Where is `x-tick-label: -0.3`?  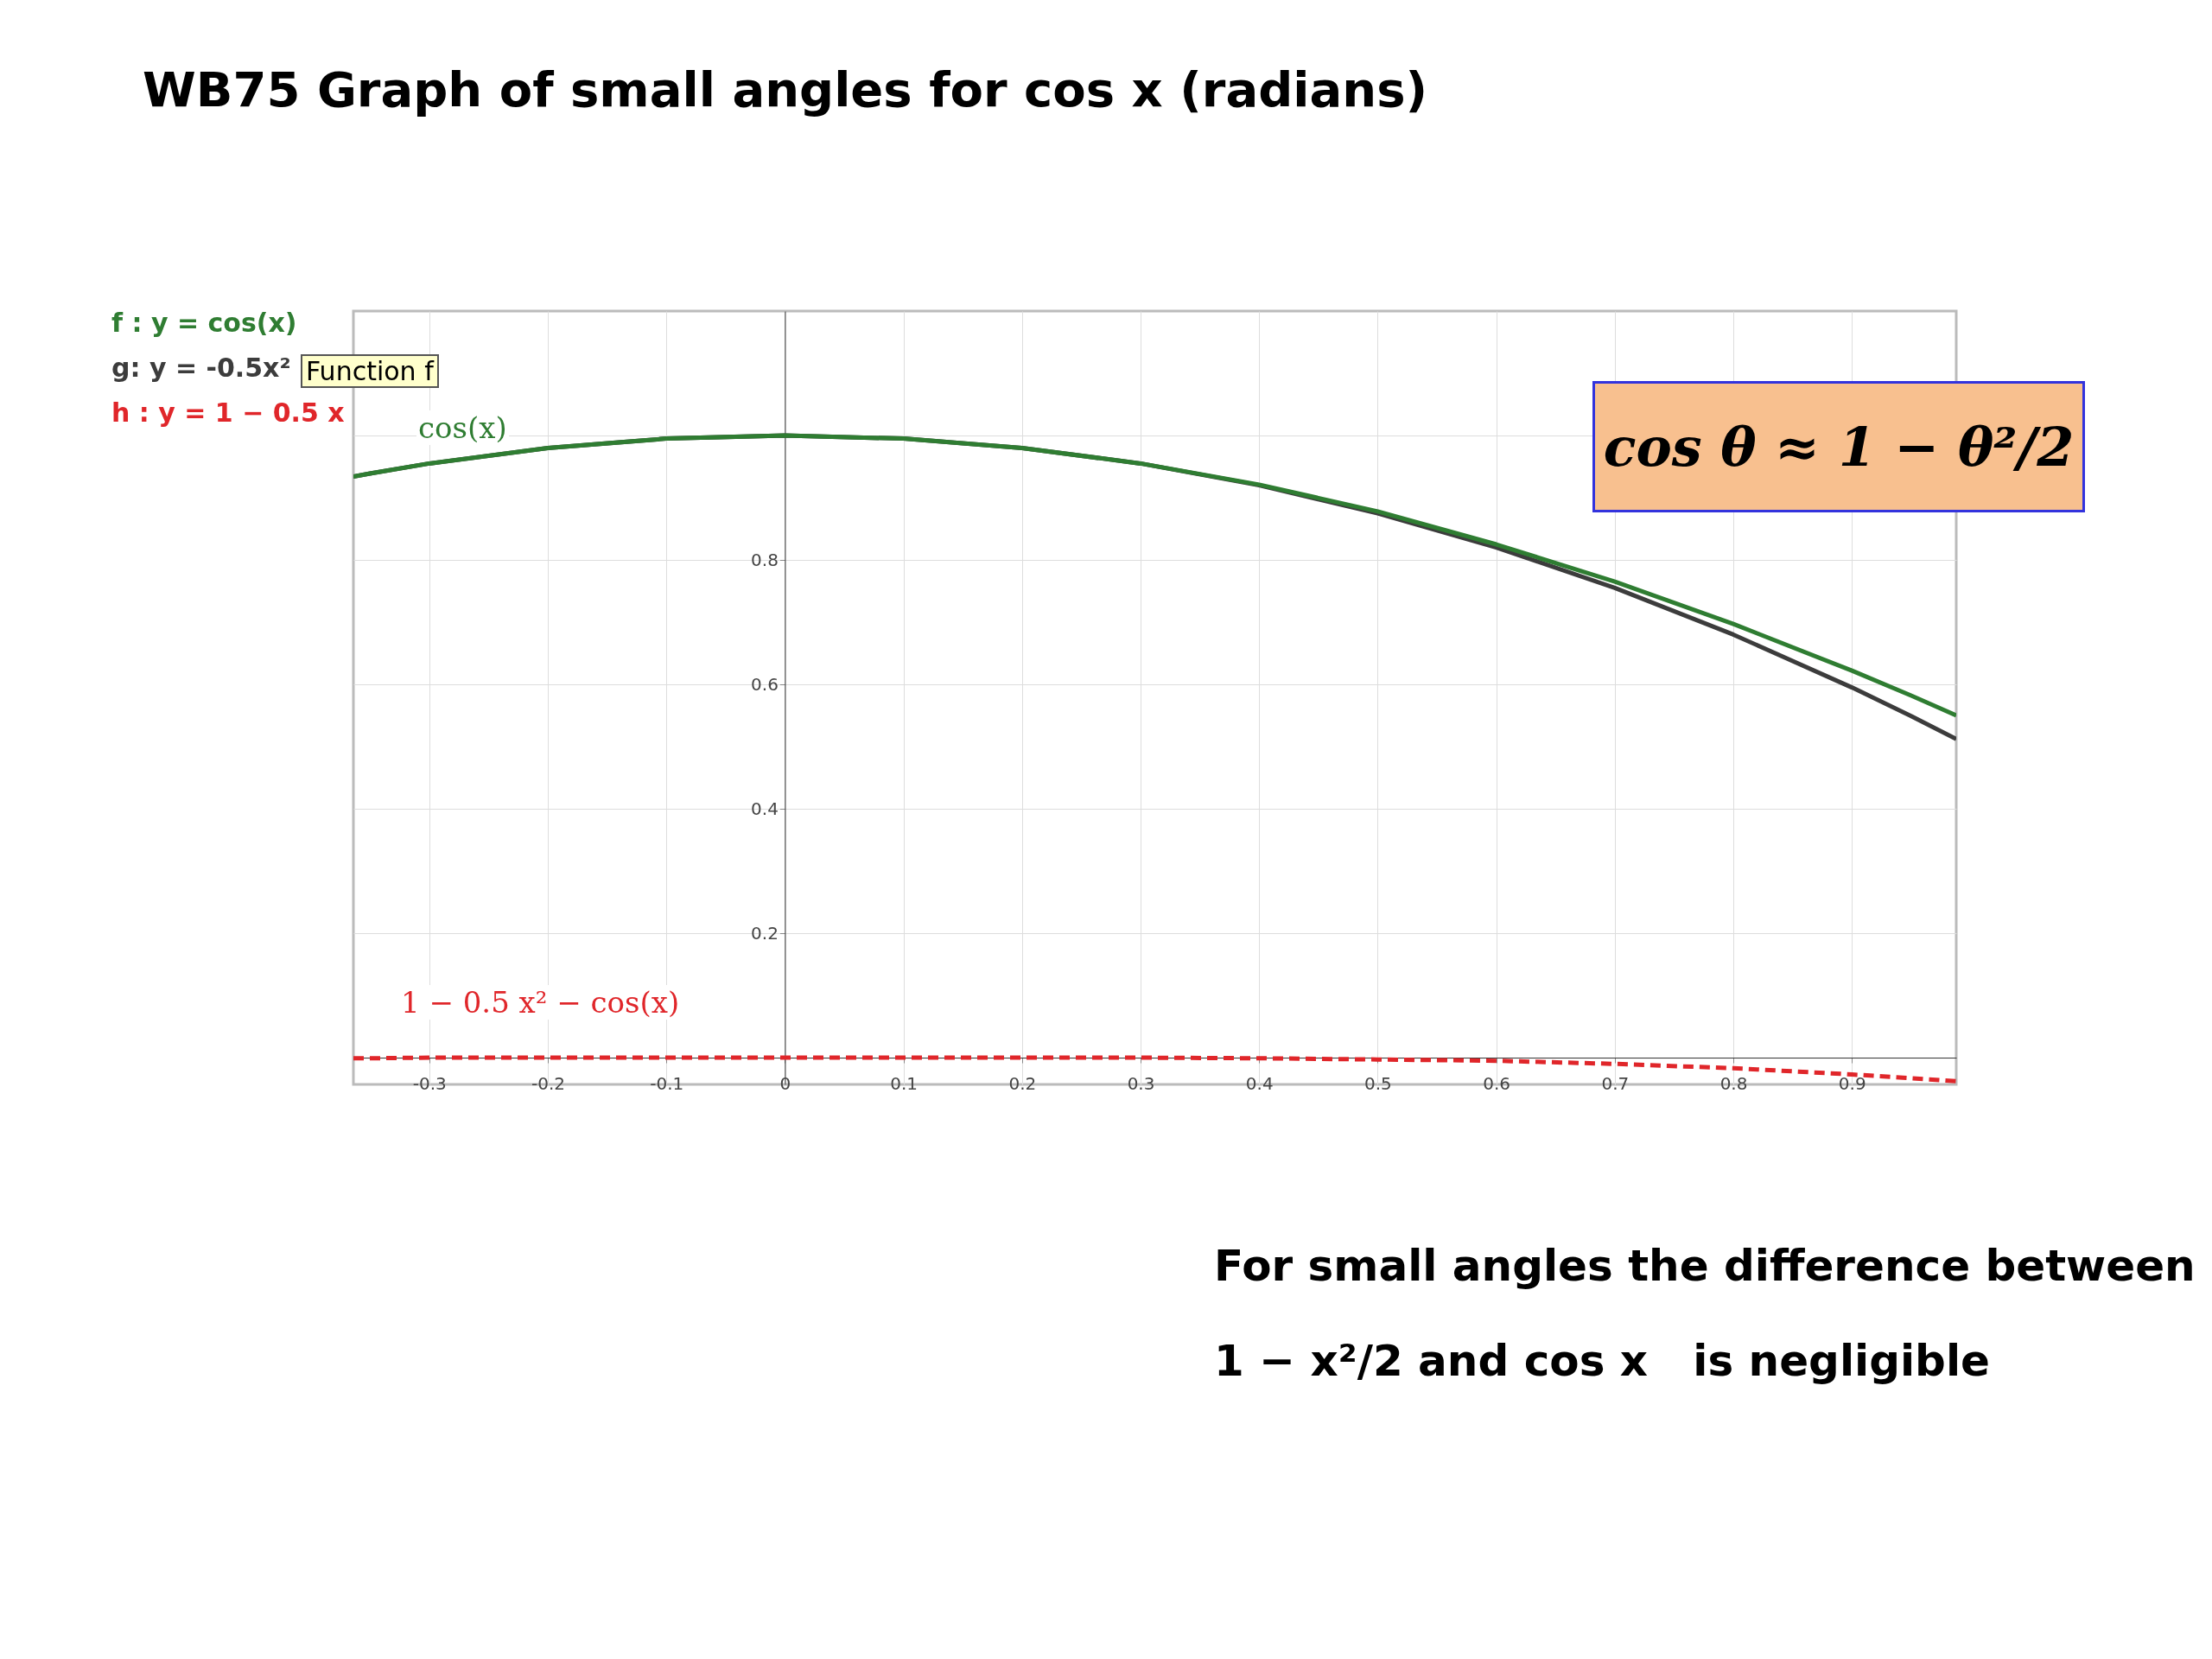
x-tick-label: -0.3 is located at coordinates (429, 1083).